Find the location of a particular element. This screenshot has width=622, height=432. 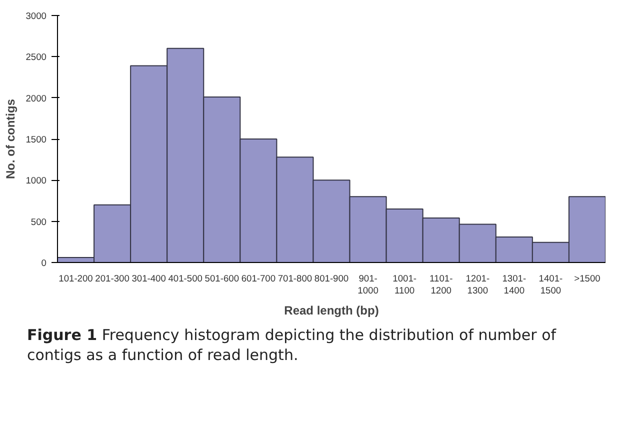

x-tick-label: 101-200 is located at coordinates (75, 279).